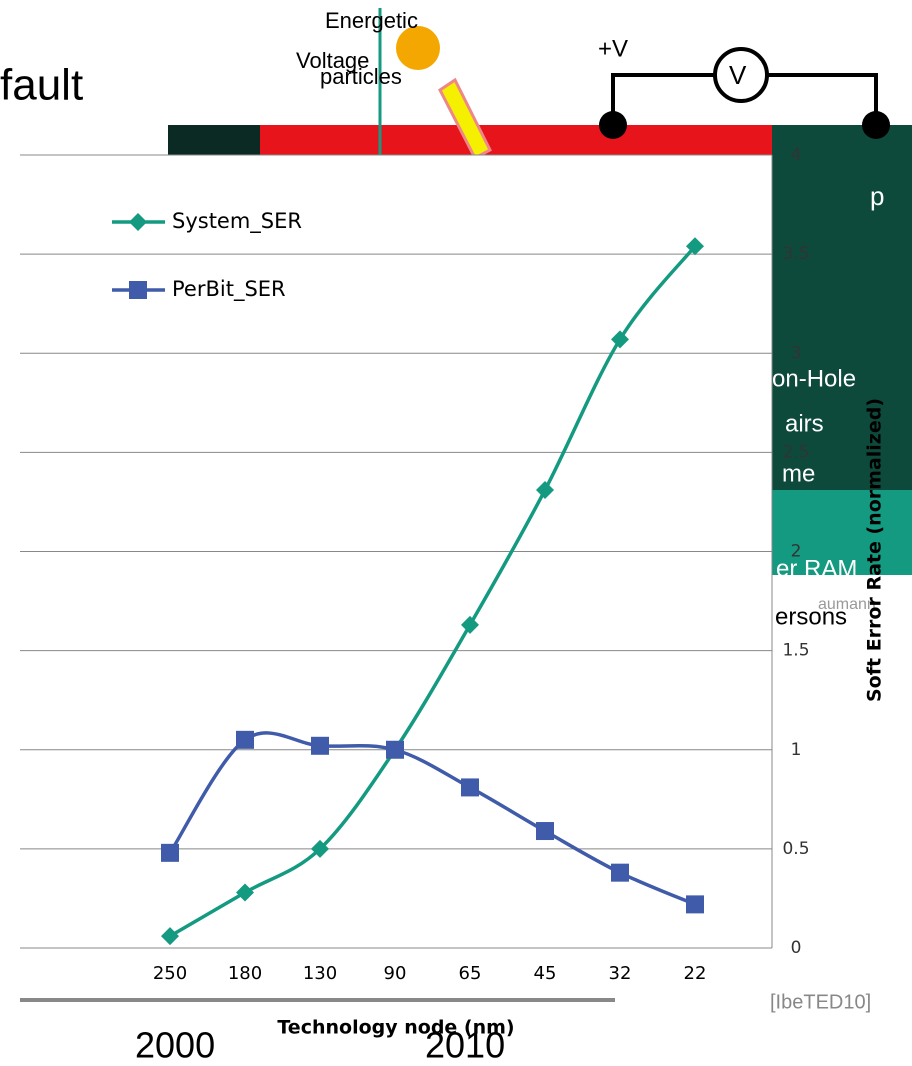 Image resolution: width=912 pixels, height=1066 pixels. What do you see at coordinates (796, 750) in the screenshot?
I see `y-tick-label: 1` at bounding box center [796, 750].